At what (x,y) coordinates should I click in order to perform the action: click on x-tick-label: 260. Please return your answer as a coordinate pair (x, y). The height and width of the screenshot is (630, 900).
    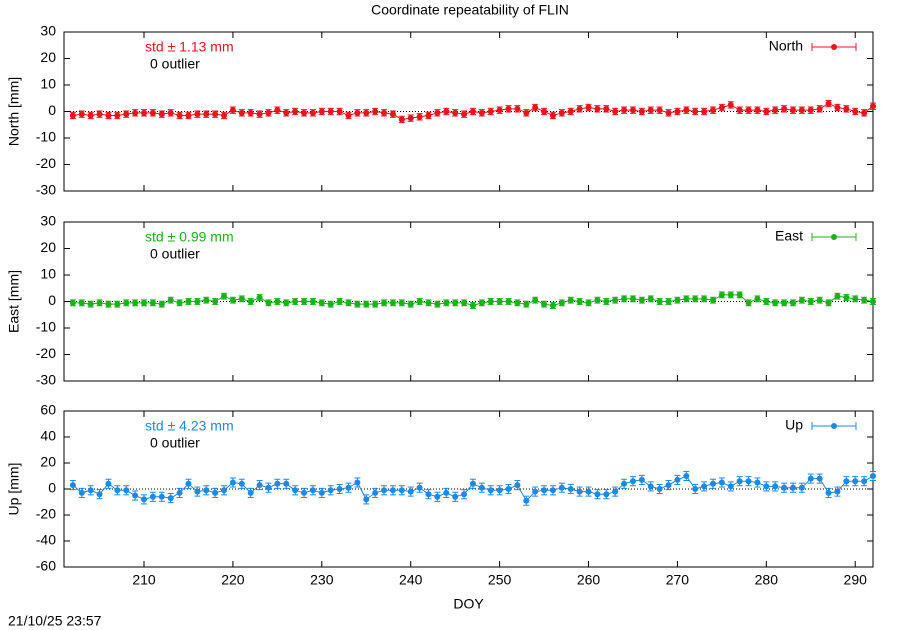
    Looking at the image, I should click on (589, 580).